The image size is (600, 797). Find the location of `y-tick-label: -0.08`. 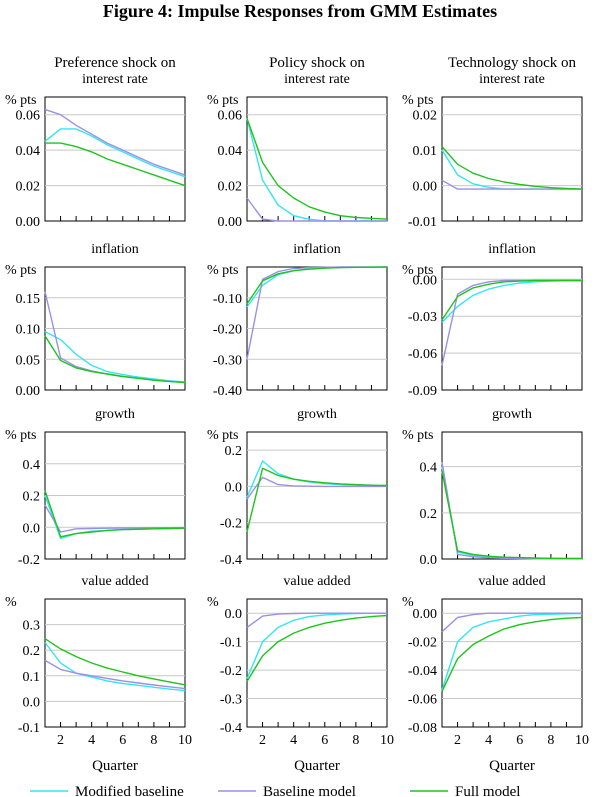

y-tick-label: -0.08 is located at coordinates (422, 728).